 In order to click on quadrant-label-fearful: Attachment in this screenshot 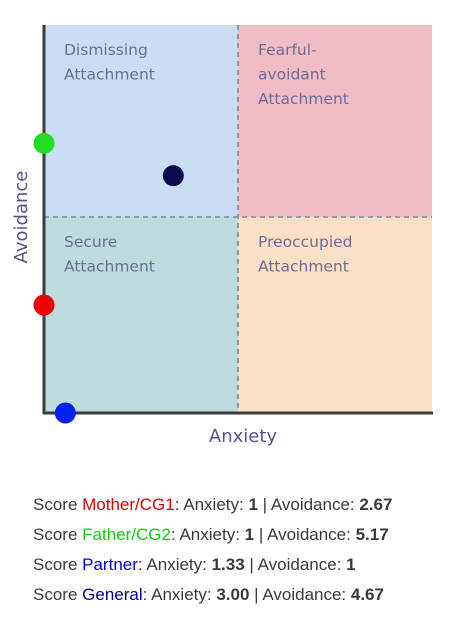, I will do `click(303, 99)`.